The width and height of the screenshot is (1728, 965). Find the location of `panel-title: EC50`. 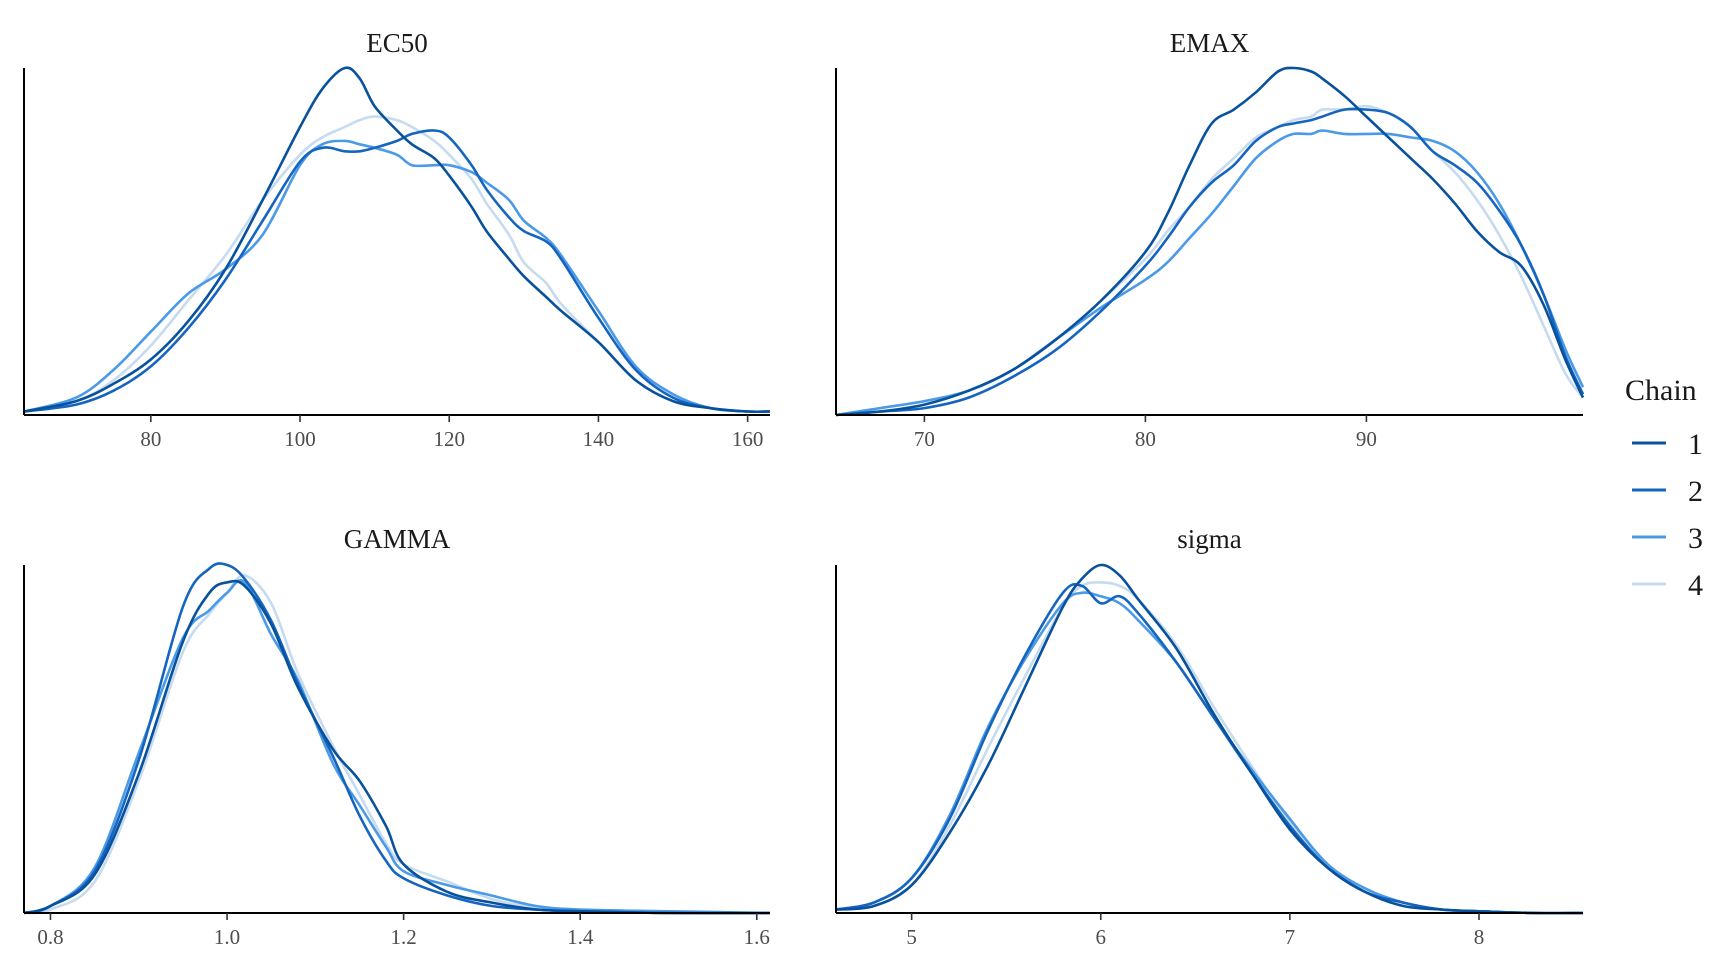

panel-title: EC50 is located at coordinates (397, 43).